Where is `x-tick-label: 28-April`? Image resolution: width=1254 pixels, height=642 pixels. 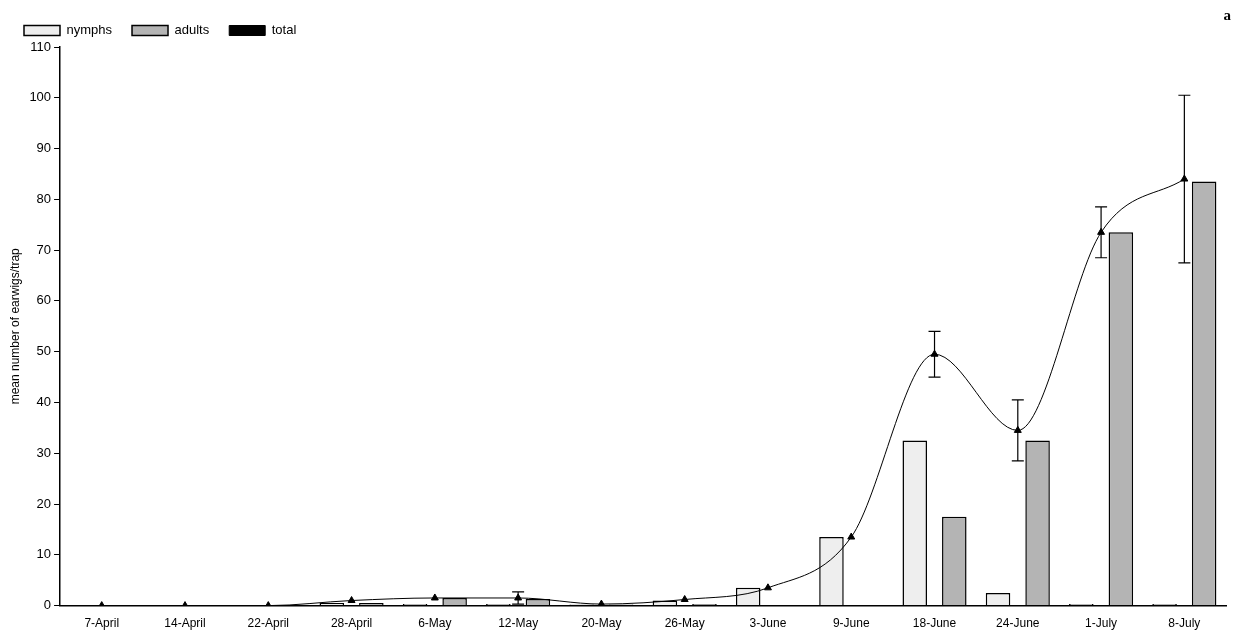 x-tick-label: 28-April is located at coordinates (351, 623).